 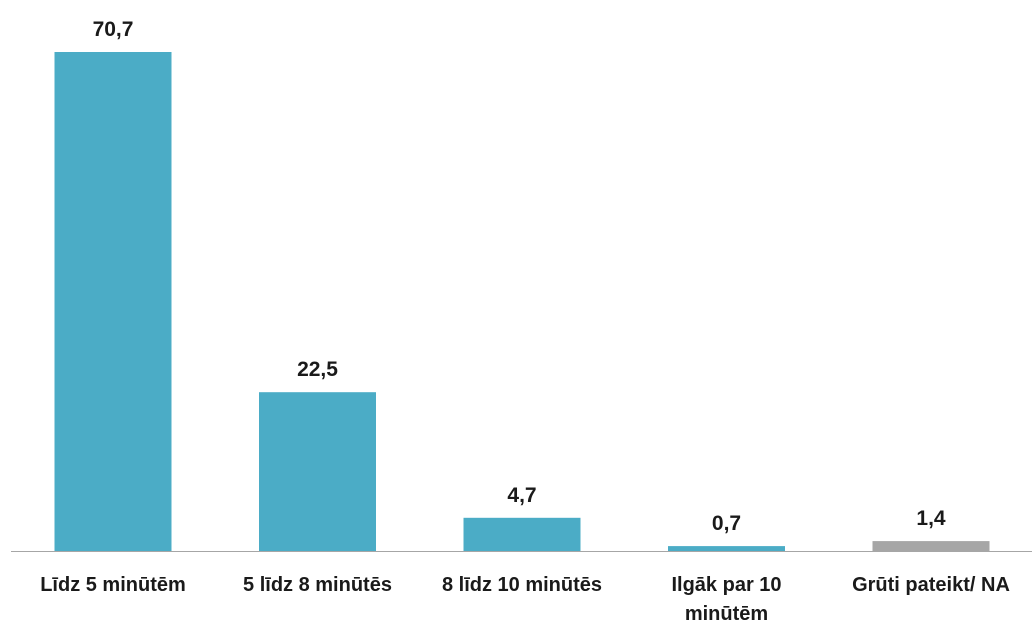 What do you see at coordinates (726, 599) in the screenshot?
I see `category-label-3: Ilgāk par 10 minūtēm` at bounding box center [726, 599].